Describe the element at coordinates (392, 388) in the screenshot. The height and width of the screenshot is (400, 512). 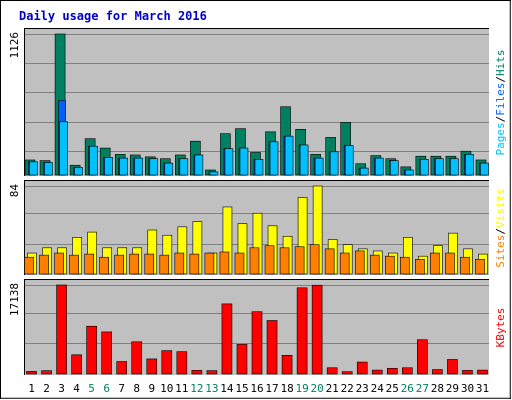
I see `x-tick-label: 25` at that location.